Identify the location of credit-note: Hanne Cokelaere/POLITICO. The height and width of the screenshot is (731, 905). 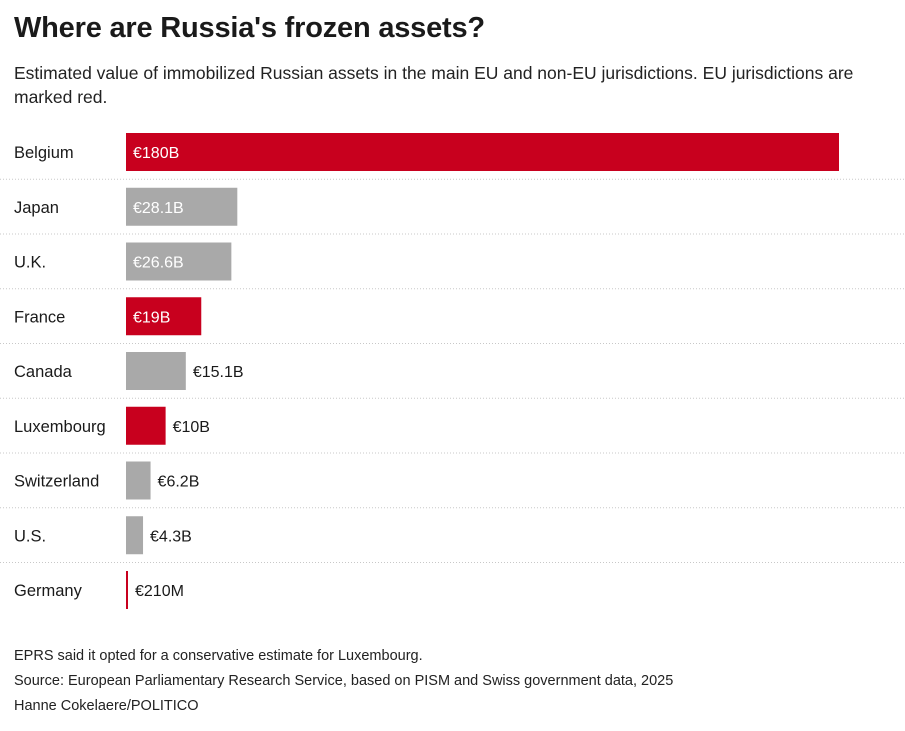
(106, 706).